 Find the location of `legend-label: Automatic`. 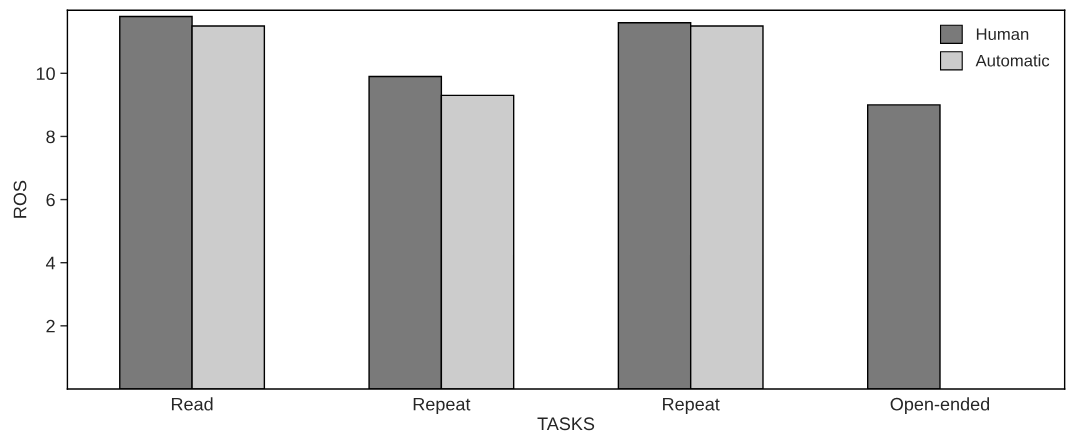

legend-label: Automatic is located at coordinates (1012, 60).